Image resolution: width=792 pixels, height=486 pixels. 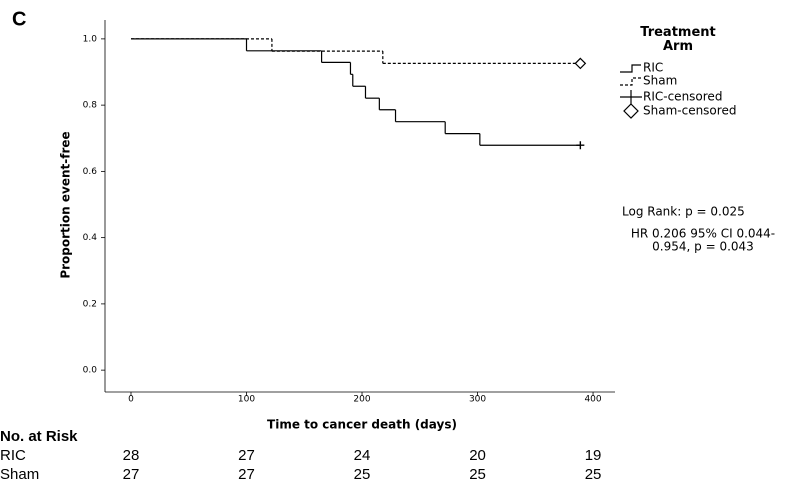 I want to click on legend-label: RIC-censored, so click(x=682, y=97).